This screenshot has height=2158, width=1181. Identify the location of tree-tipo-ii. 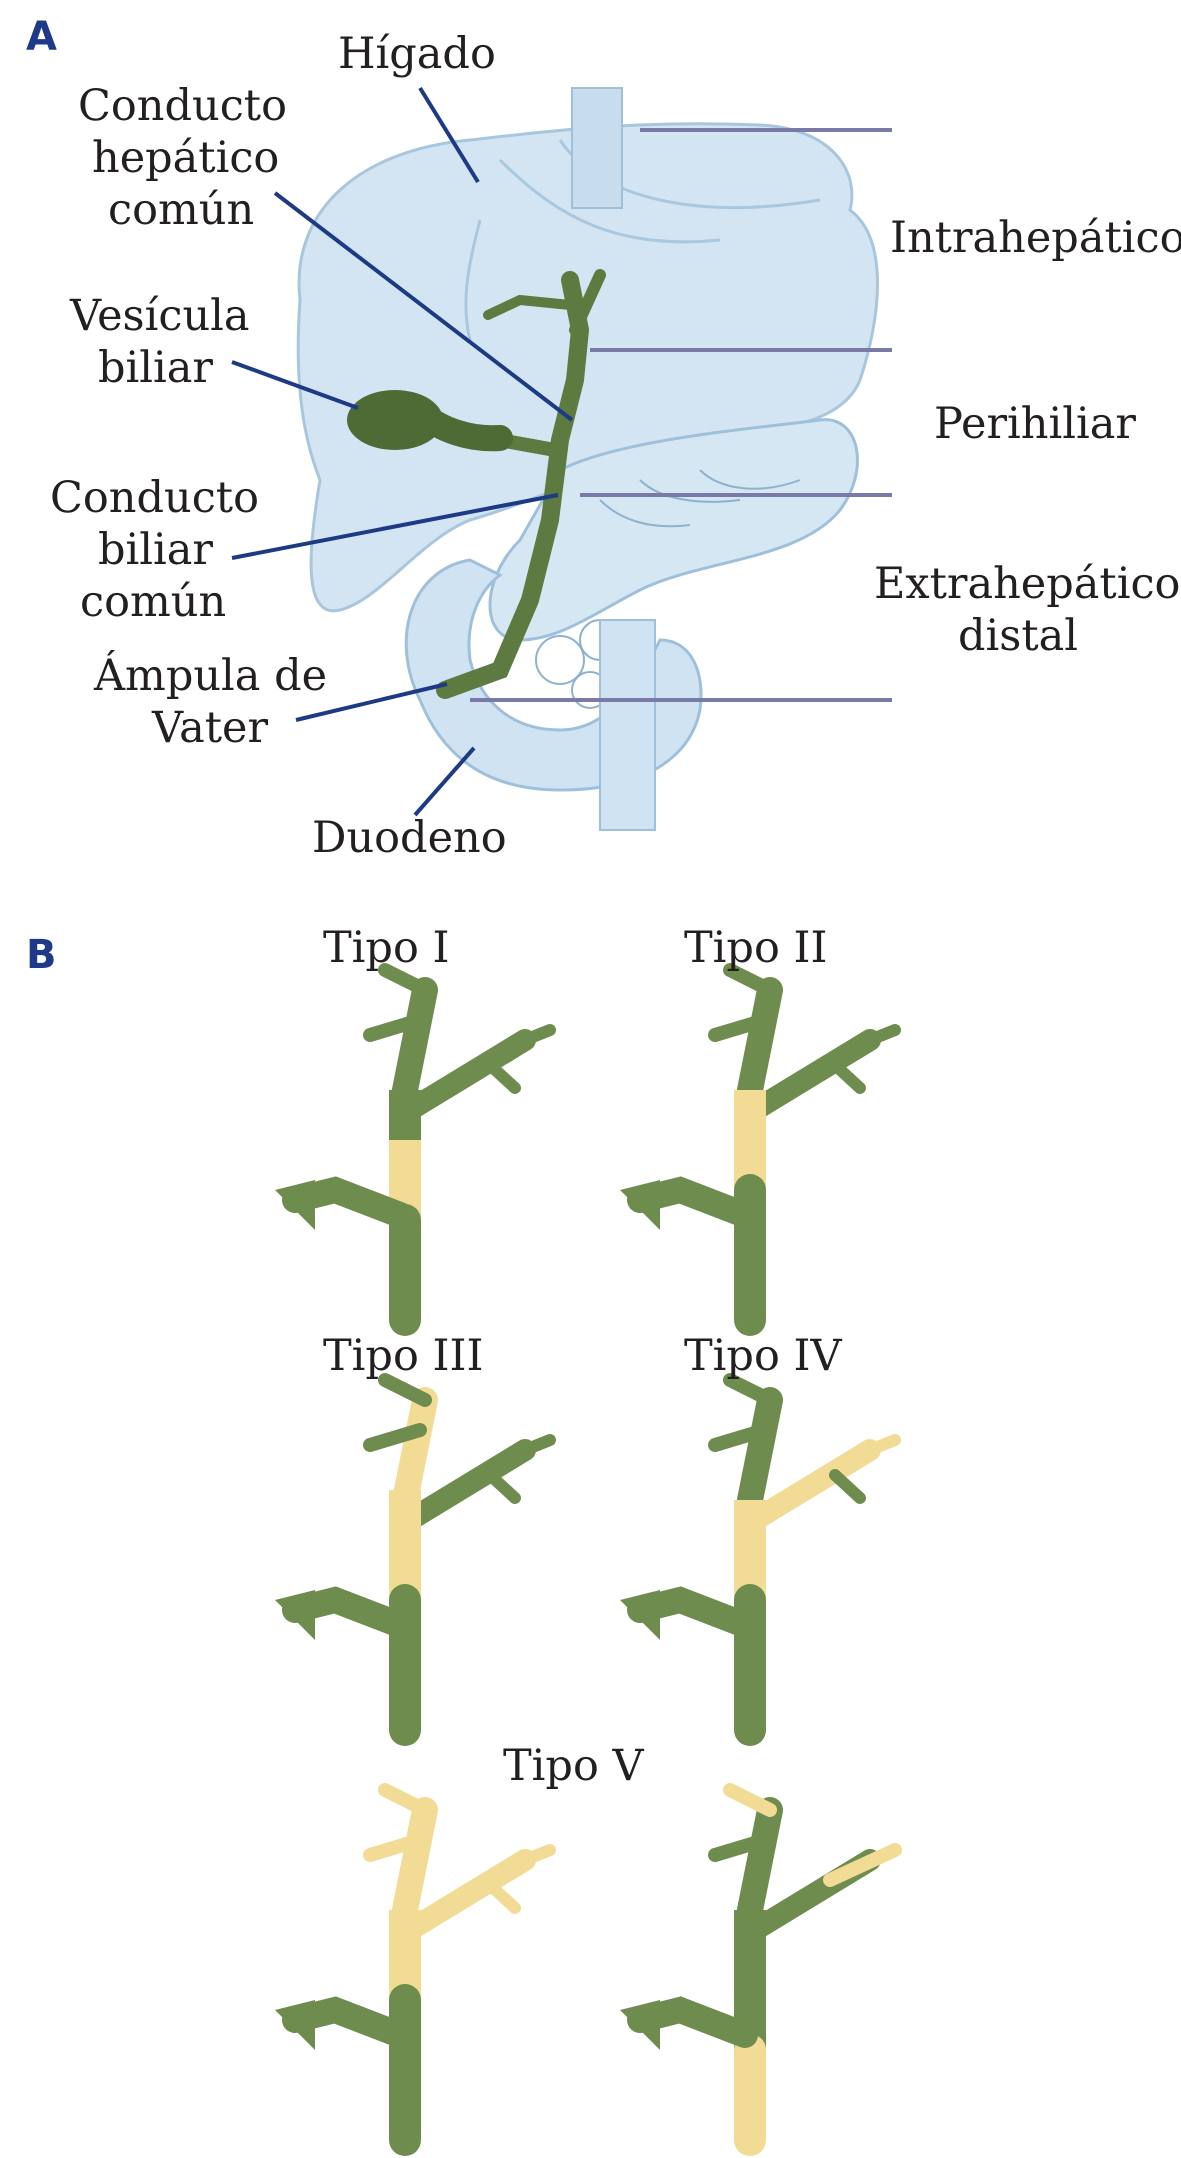
(760, 1149).